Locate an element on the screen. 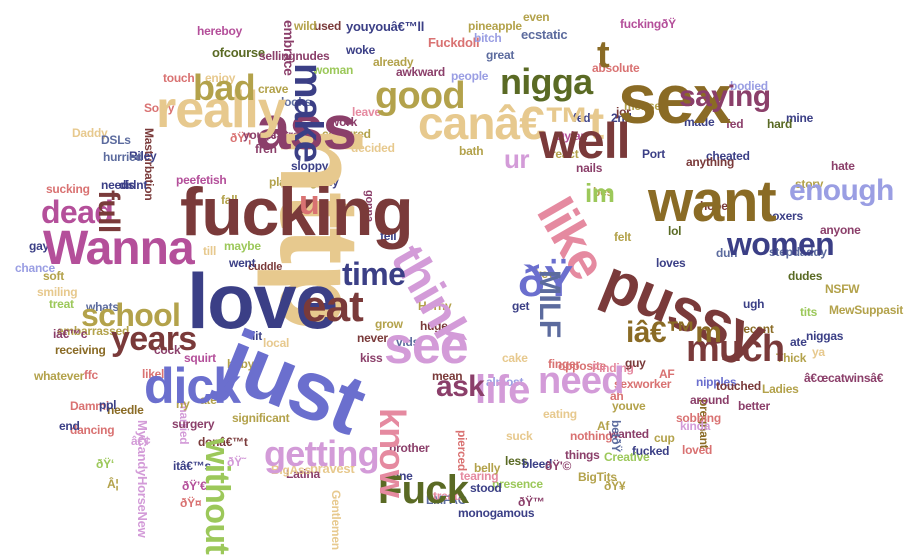 The image size is (905, 556). cloud-word-17: eat is located at coordinates (333, 306).